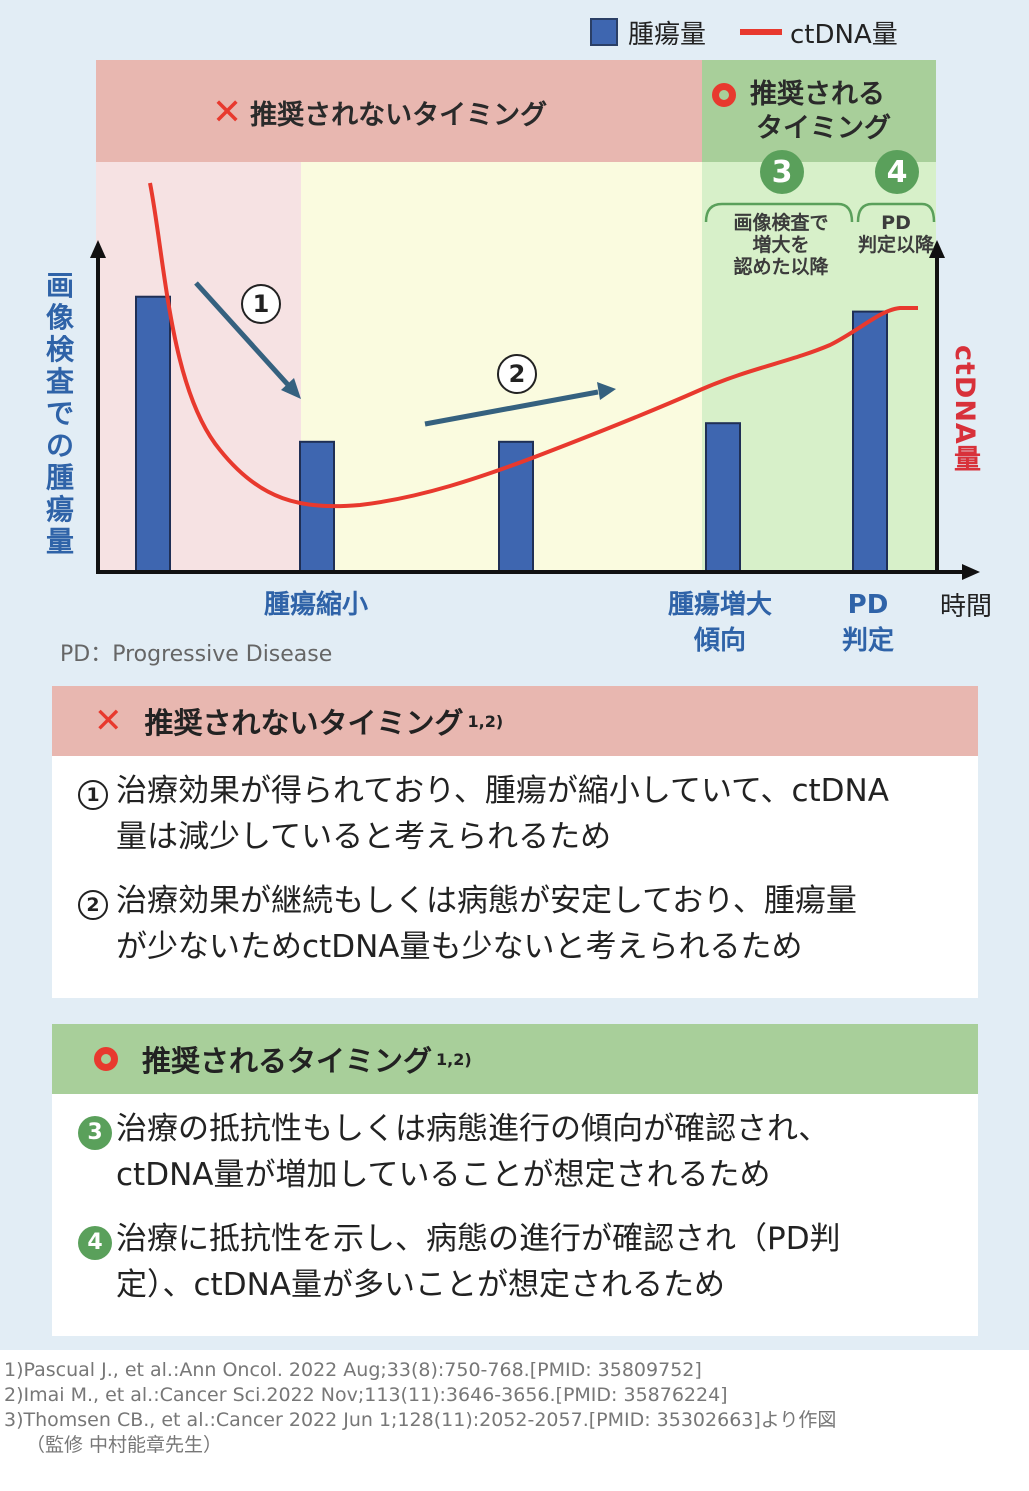  What do you see at coordinates (517, 374) in the screenshot?
I see `annotation-2: 2` at bounding box center [517, 374].